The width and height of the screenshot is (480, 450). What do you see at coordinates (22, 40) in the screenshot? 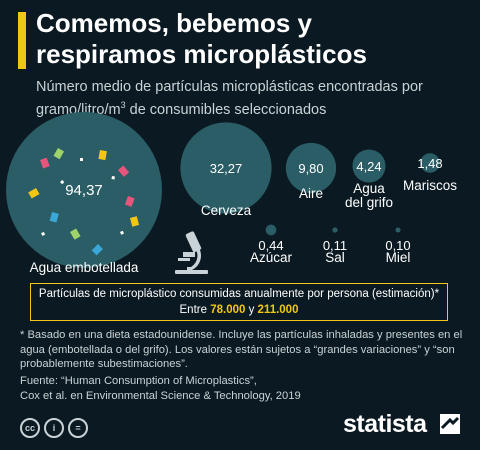
I see `title-accent-bar` at bounding box center [22, 40].